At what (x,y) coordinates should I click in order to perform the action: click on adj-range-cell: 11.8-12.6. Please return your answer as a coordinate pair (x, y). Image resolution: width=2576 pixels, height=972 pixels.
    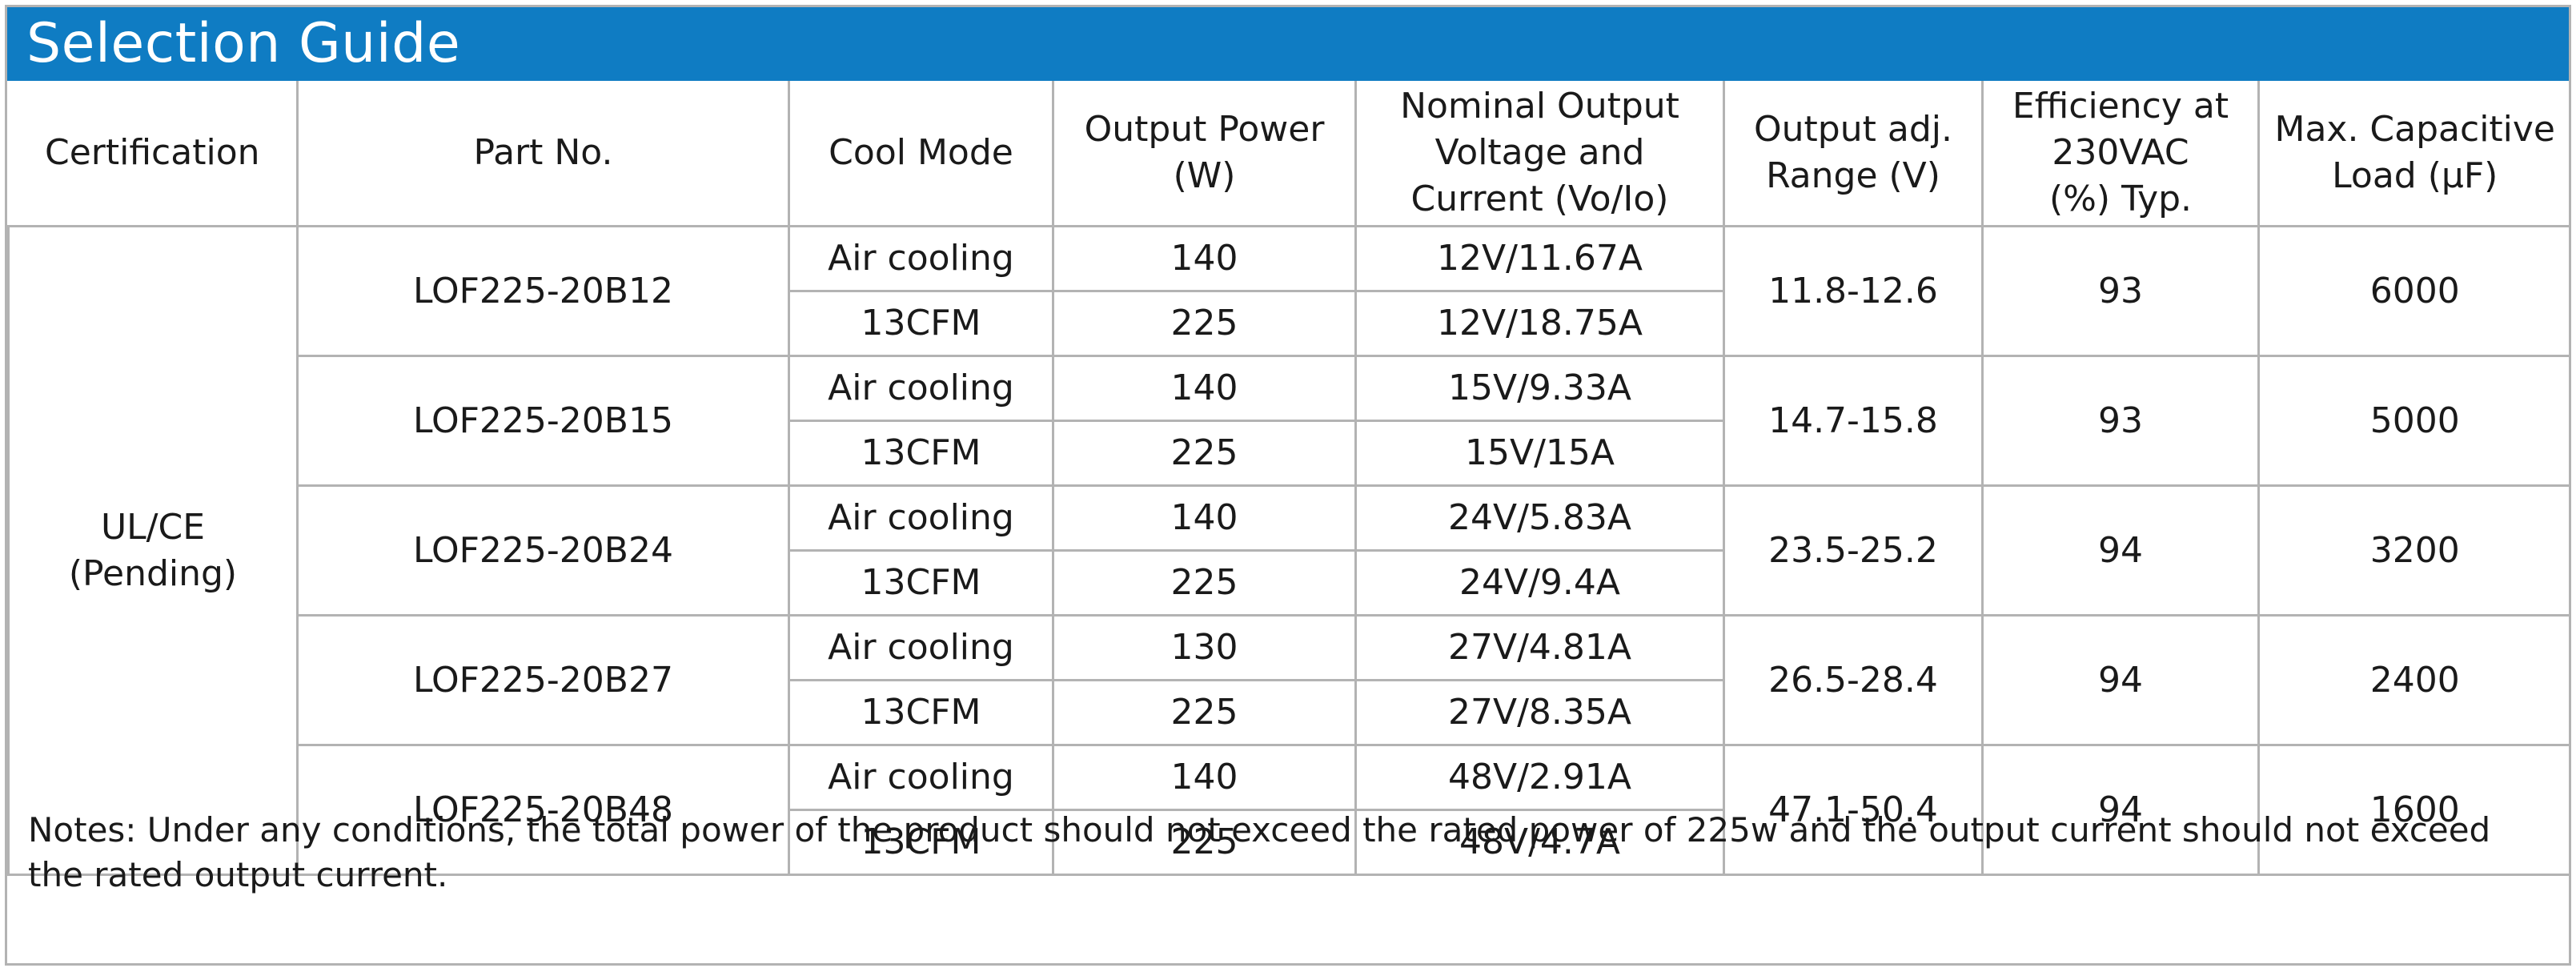
    Looking at the image, I should click on (1854, 291).